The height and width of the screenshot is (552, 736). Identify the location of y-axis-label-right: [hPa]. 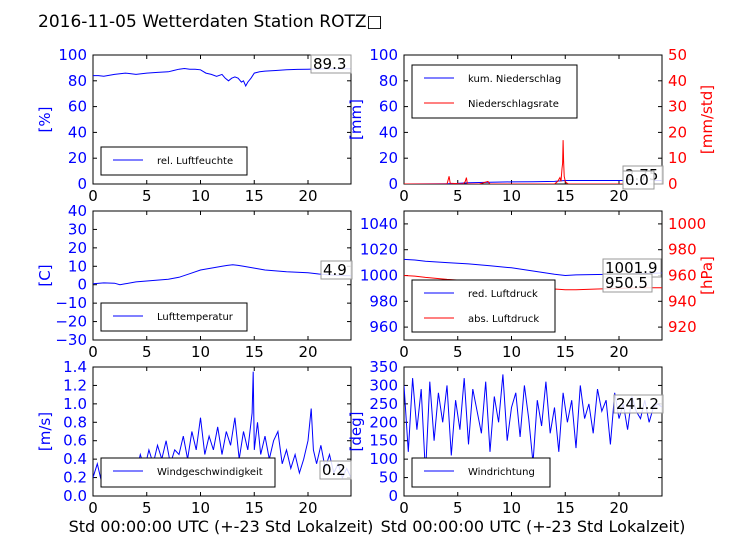
(707, 275).